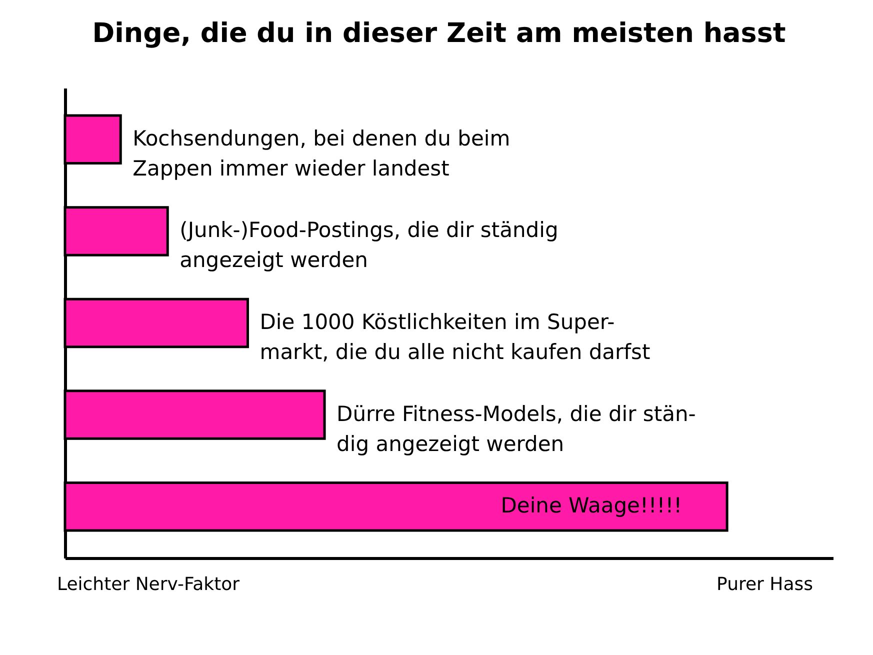 The width and height of the screenshot is (873, 655). I want to click on chart-title: Dinge, die du in dieser Zeit am meisten hasst, so click(439, 33).